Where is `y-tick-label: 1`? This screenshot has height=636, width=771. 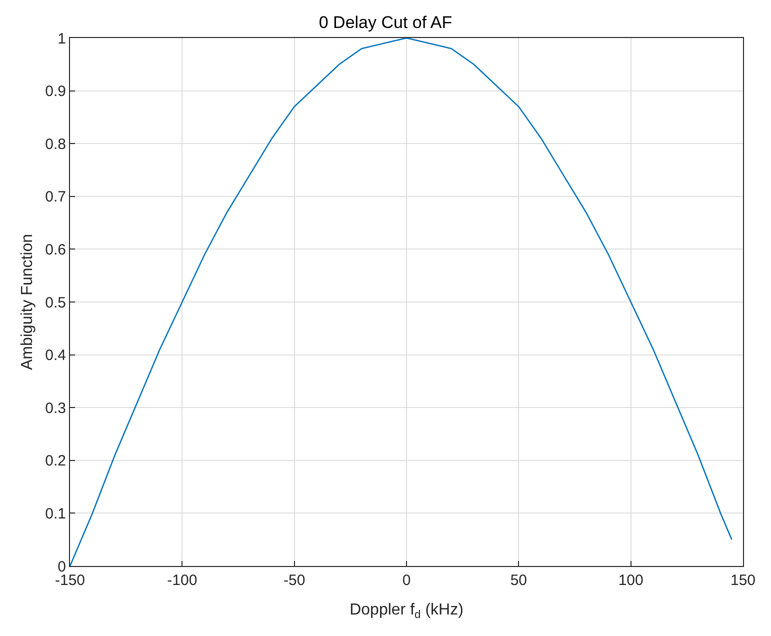 y-tick-label: 1 is located at coordinates (62, 39).